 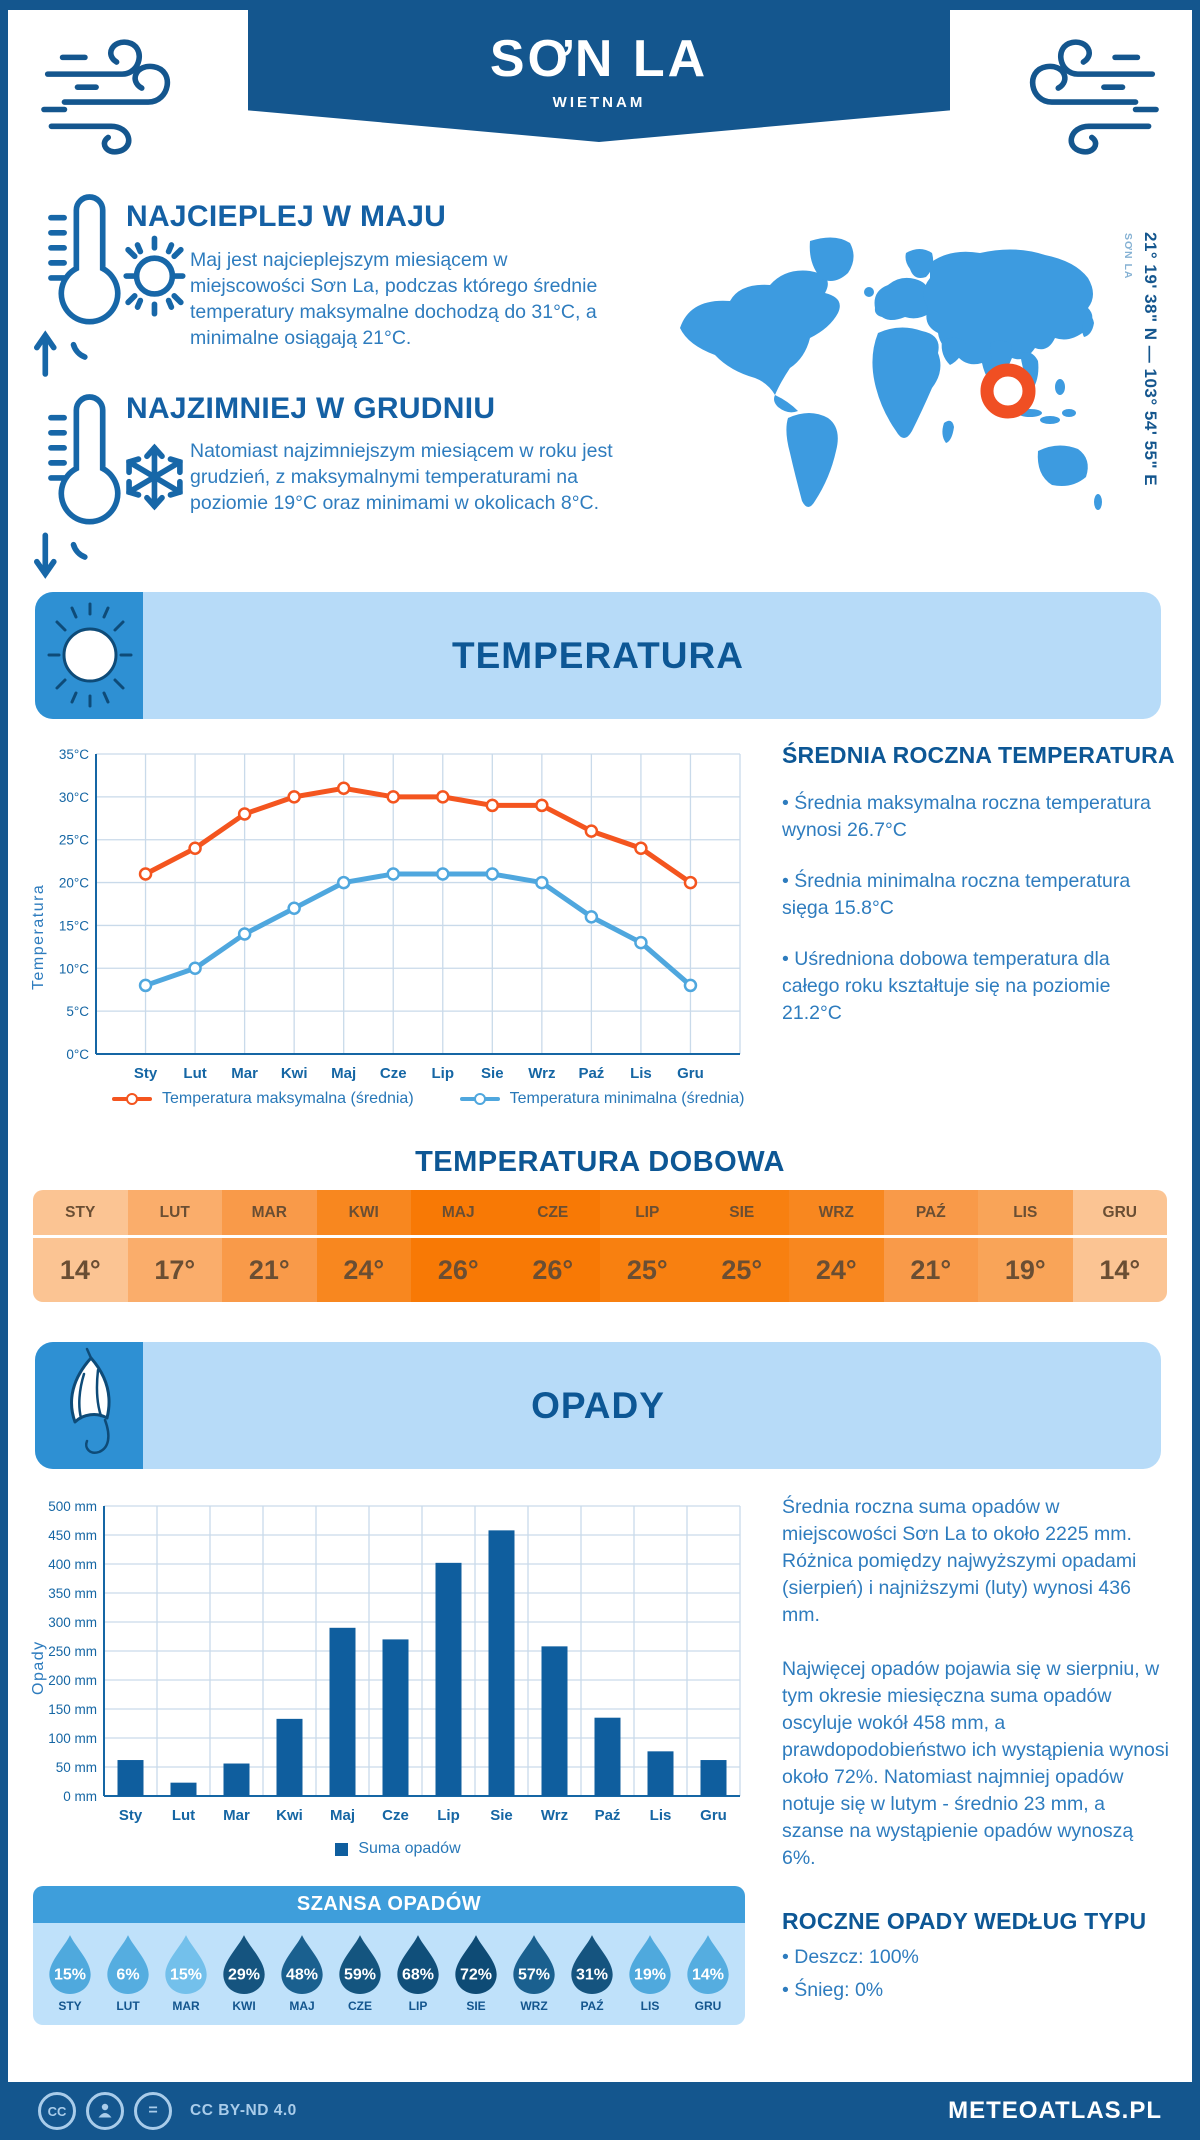 What do you see at coordinates (930, 1268) in the screenshot?
I see `daily-table-value: 21°` at bounding box center [930, 1268].